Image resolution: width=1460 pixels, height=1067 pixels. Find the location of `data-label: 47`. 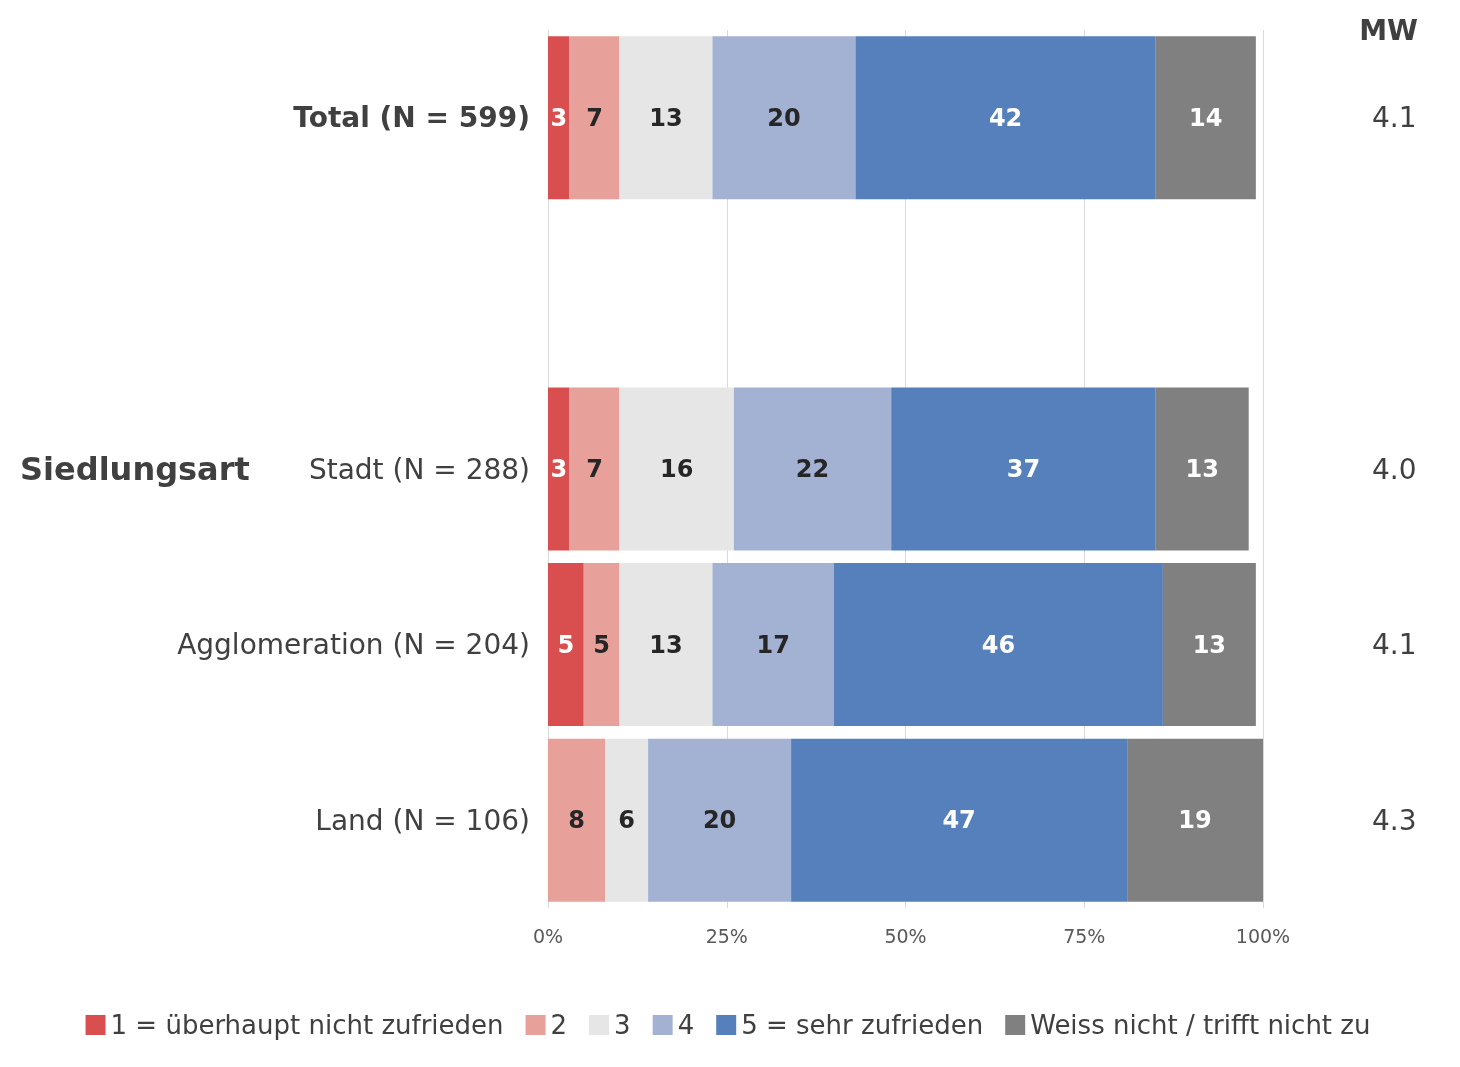

data-label: 47 is located at coordinates (959, 820).